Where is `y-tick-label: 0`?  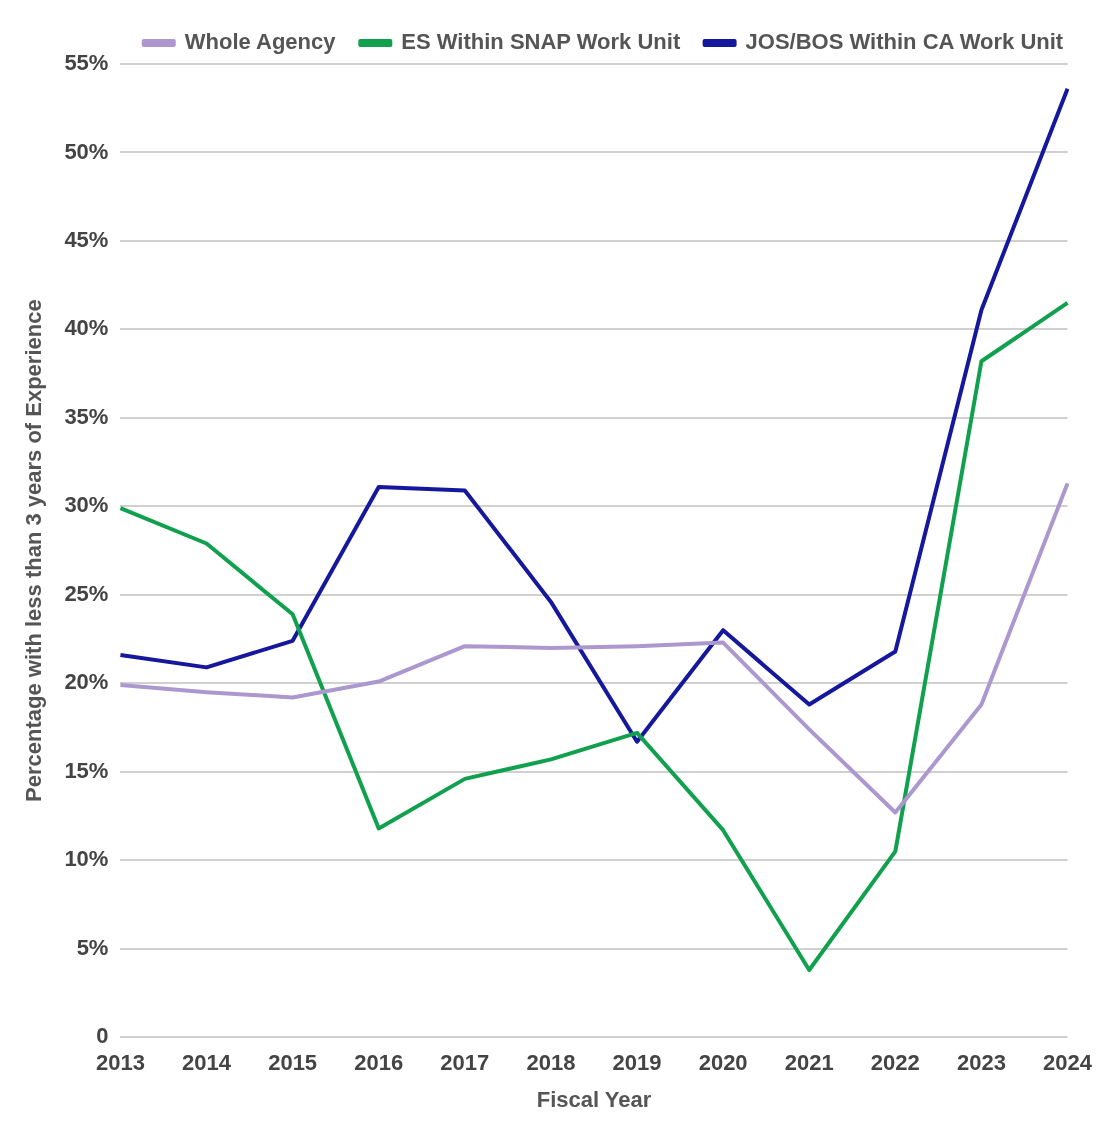 y-tick-label: 0 is located at coordinates (102, 1036).